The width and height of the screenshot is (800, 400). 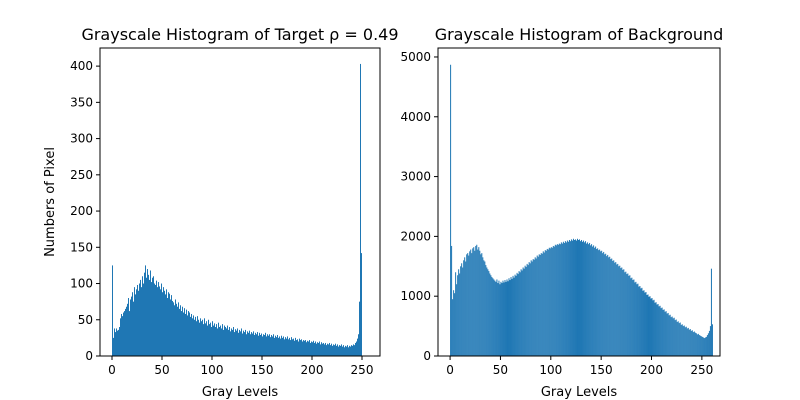 What do you see at coordinates (81, 284) in the screenshot?
I see `target-y-tick-label: 100` at bounding box center [81, 284].